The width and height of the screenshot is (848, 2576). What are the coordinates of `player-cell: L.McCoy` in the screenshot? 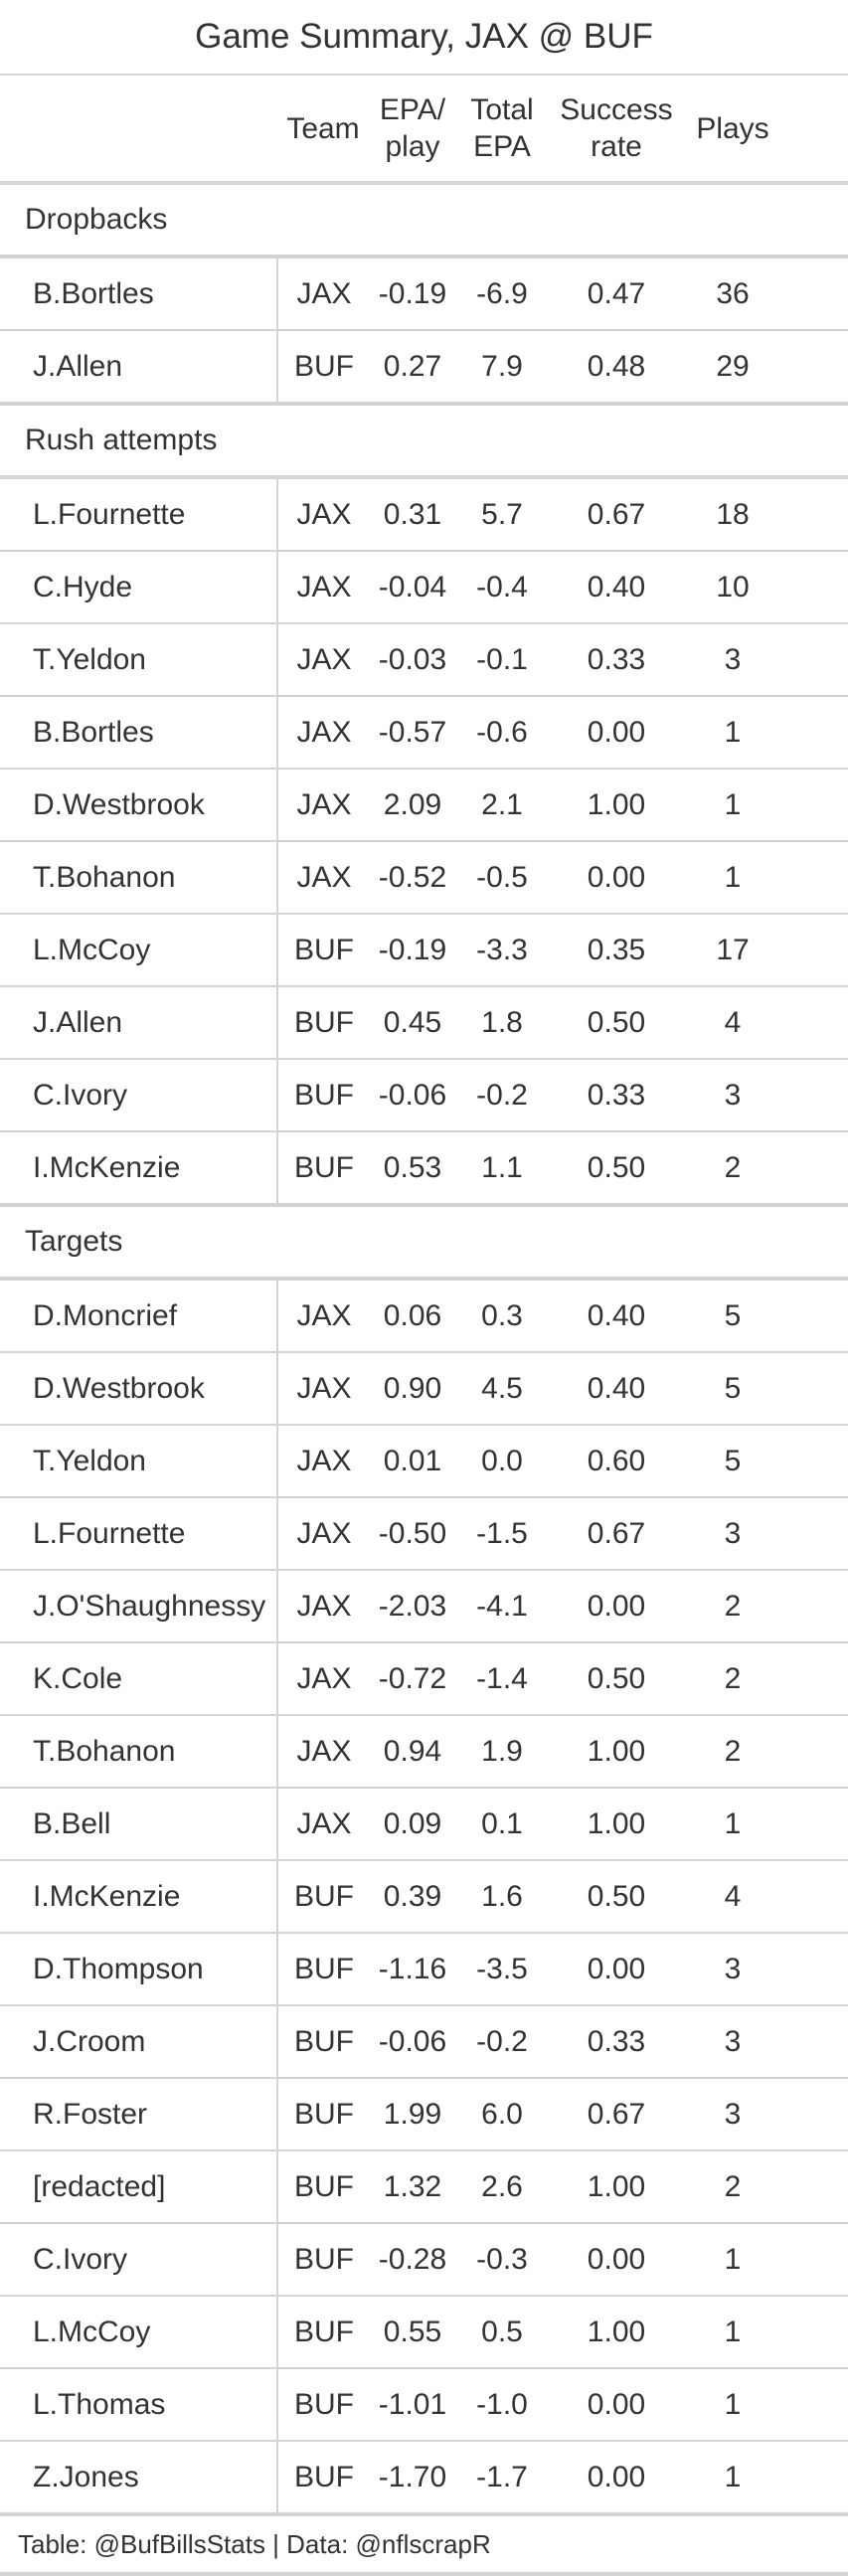 It's located at (92, 2331).